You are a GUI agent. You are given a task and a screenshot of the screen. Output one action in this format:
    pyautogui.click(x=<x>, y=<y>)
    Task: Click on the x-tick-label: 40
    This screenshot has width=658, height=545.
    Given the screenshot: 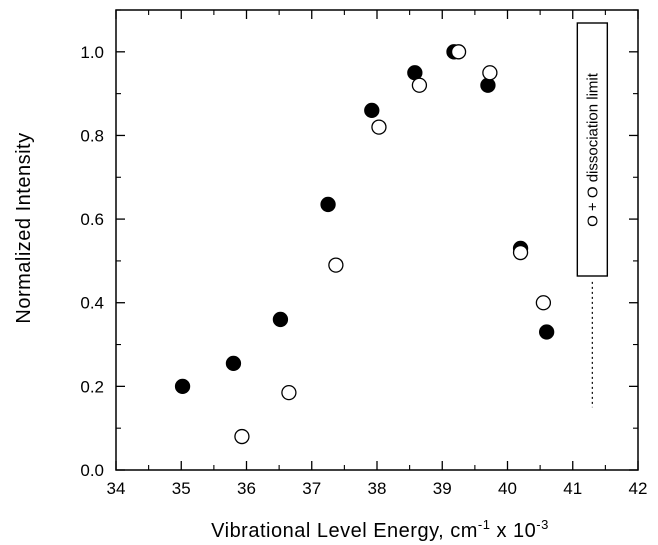 What is the action you would take?
    pyautogui.click(x=507, y=488)
    